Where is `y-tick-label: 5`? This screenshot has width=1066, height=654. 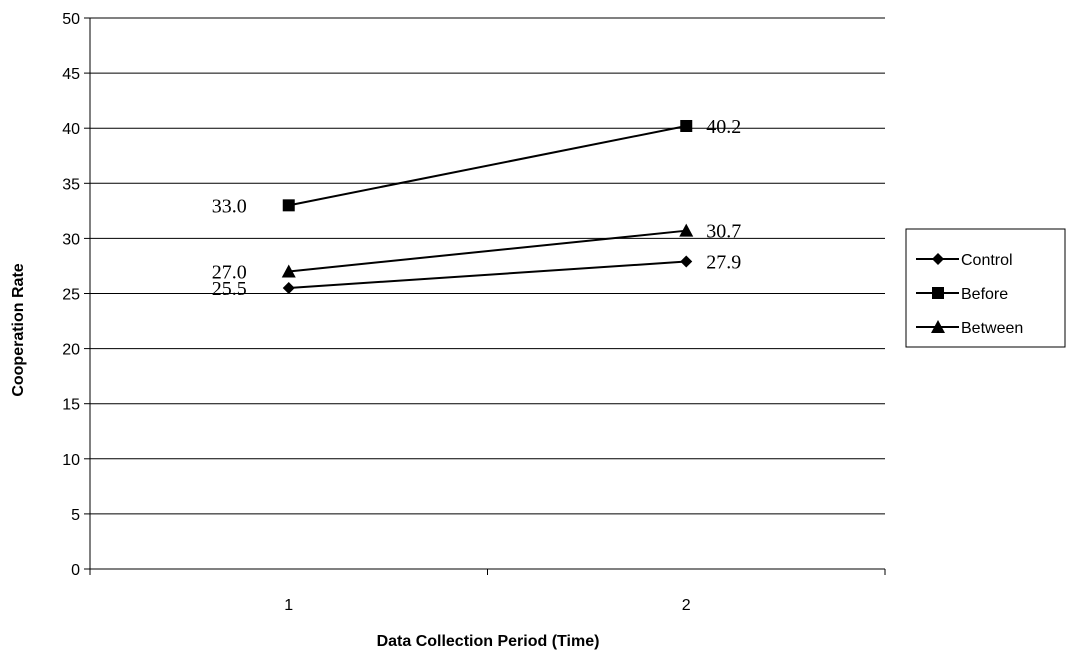 y-tick-label: 5 is located at coordinates (75, 515).